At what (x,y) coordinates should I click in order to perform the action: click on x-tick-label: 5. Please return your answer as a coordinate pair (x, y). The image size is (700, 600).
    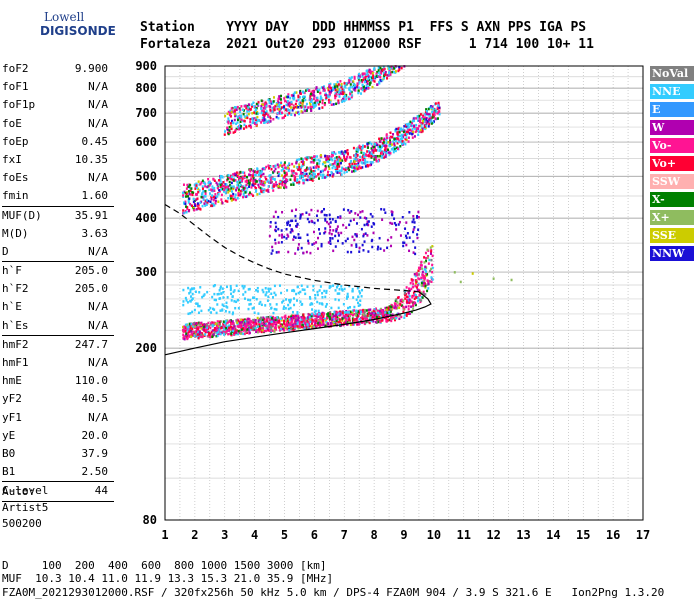
    Looking at the image, I should click on (284, 535).